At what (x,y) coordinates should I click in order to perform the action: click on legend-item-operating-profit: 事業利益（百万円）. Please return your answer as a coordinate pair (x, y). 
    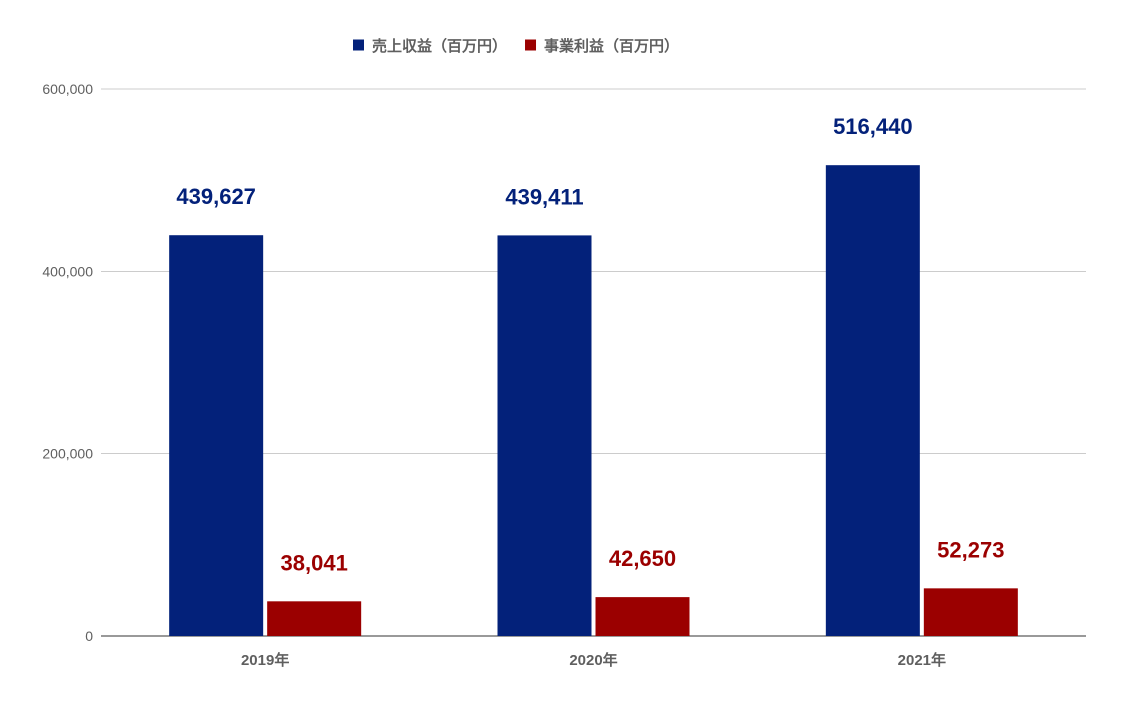
    Looking at the image, I should click on (602, 46).